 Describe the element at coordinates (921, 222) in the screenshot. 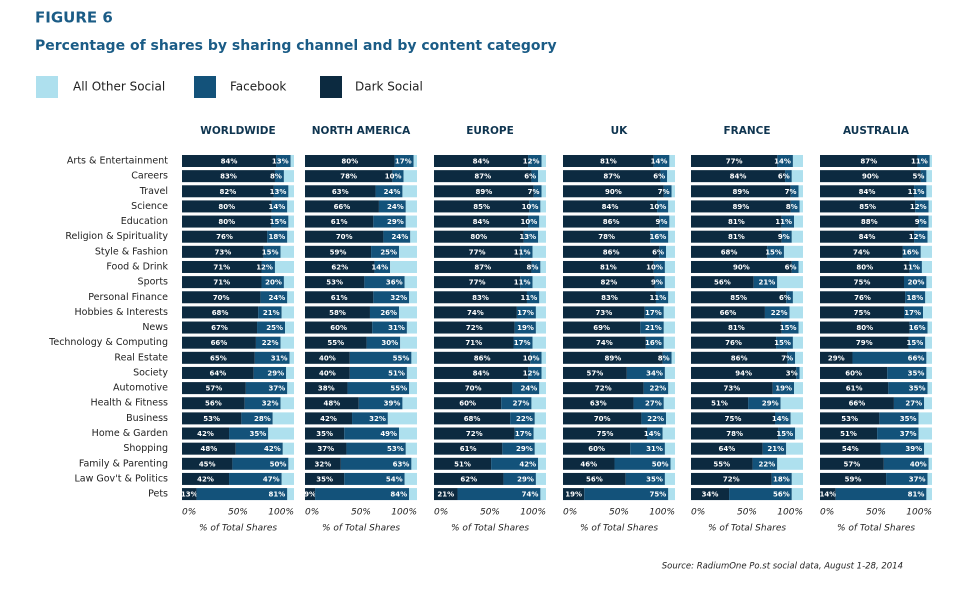

I see `value-label: 9%` at that location.